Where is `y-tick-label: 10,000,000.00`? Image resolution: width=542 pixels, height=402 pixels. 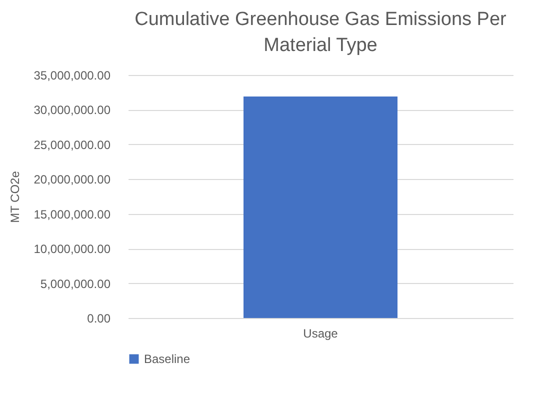 y-tick-label: 10,000,000.00 is located at coordinates (72, 249).